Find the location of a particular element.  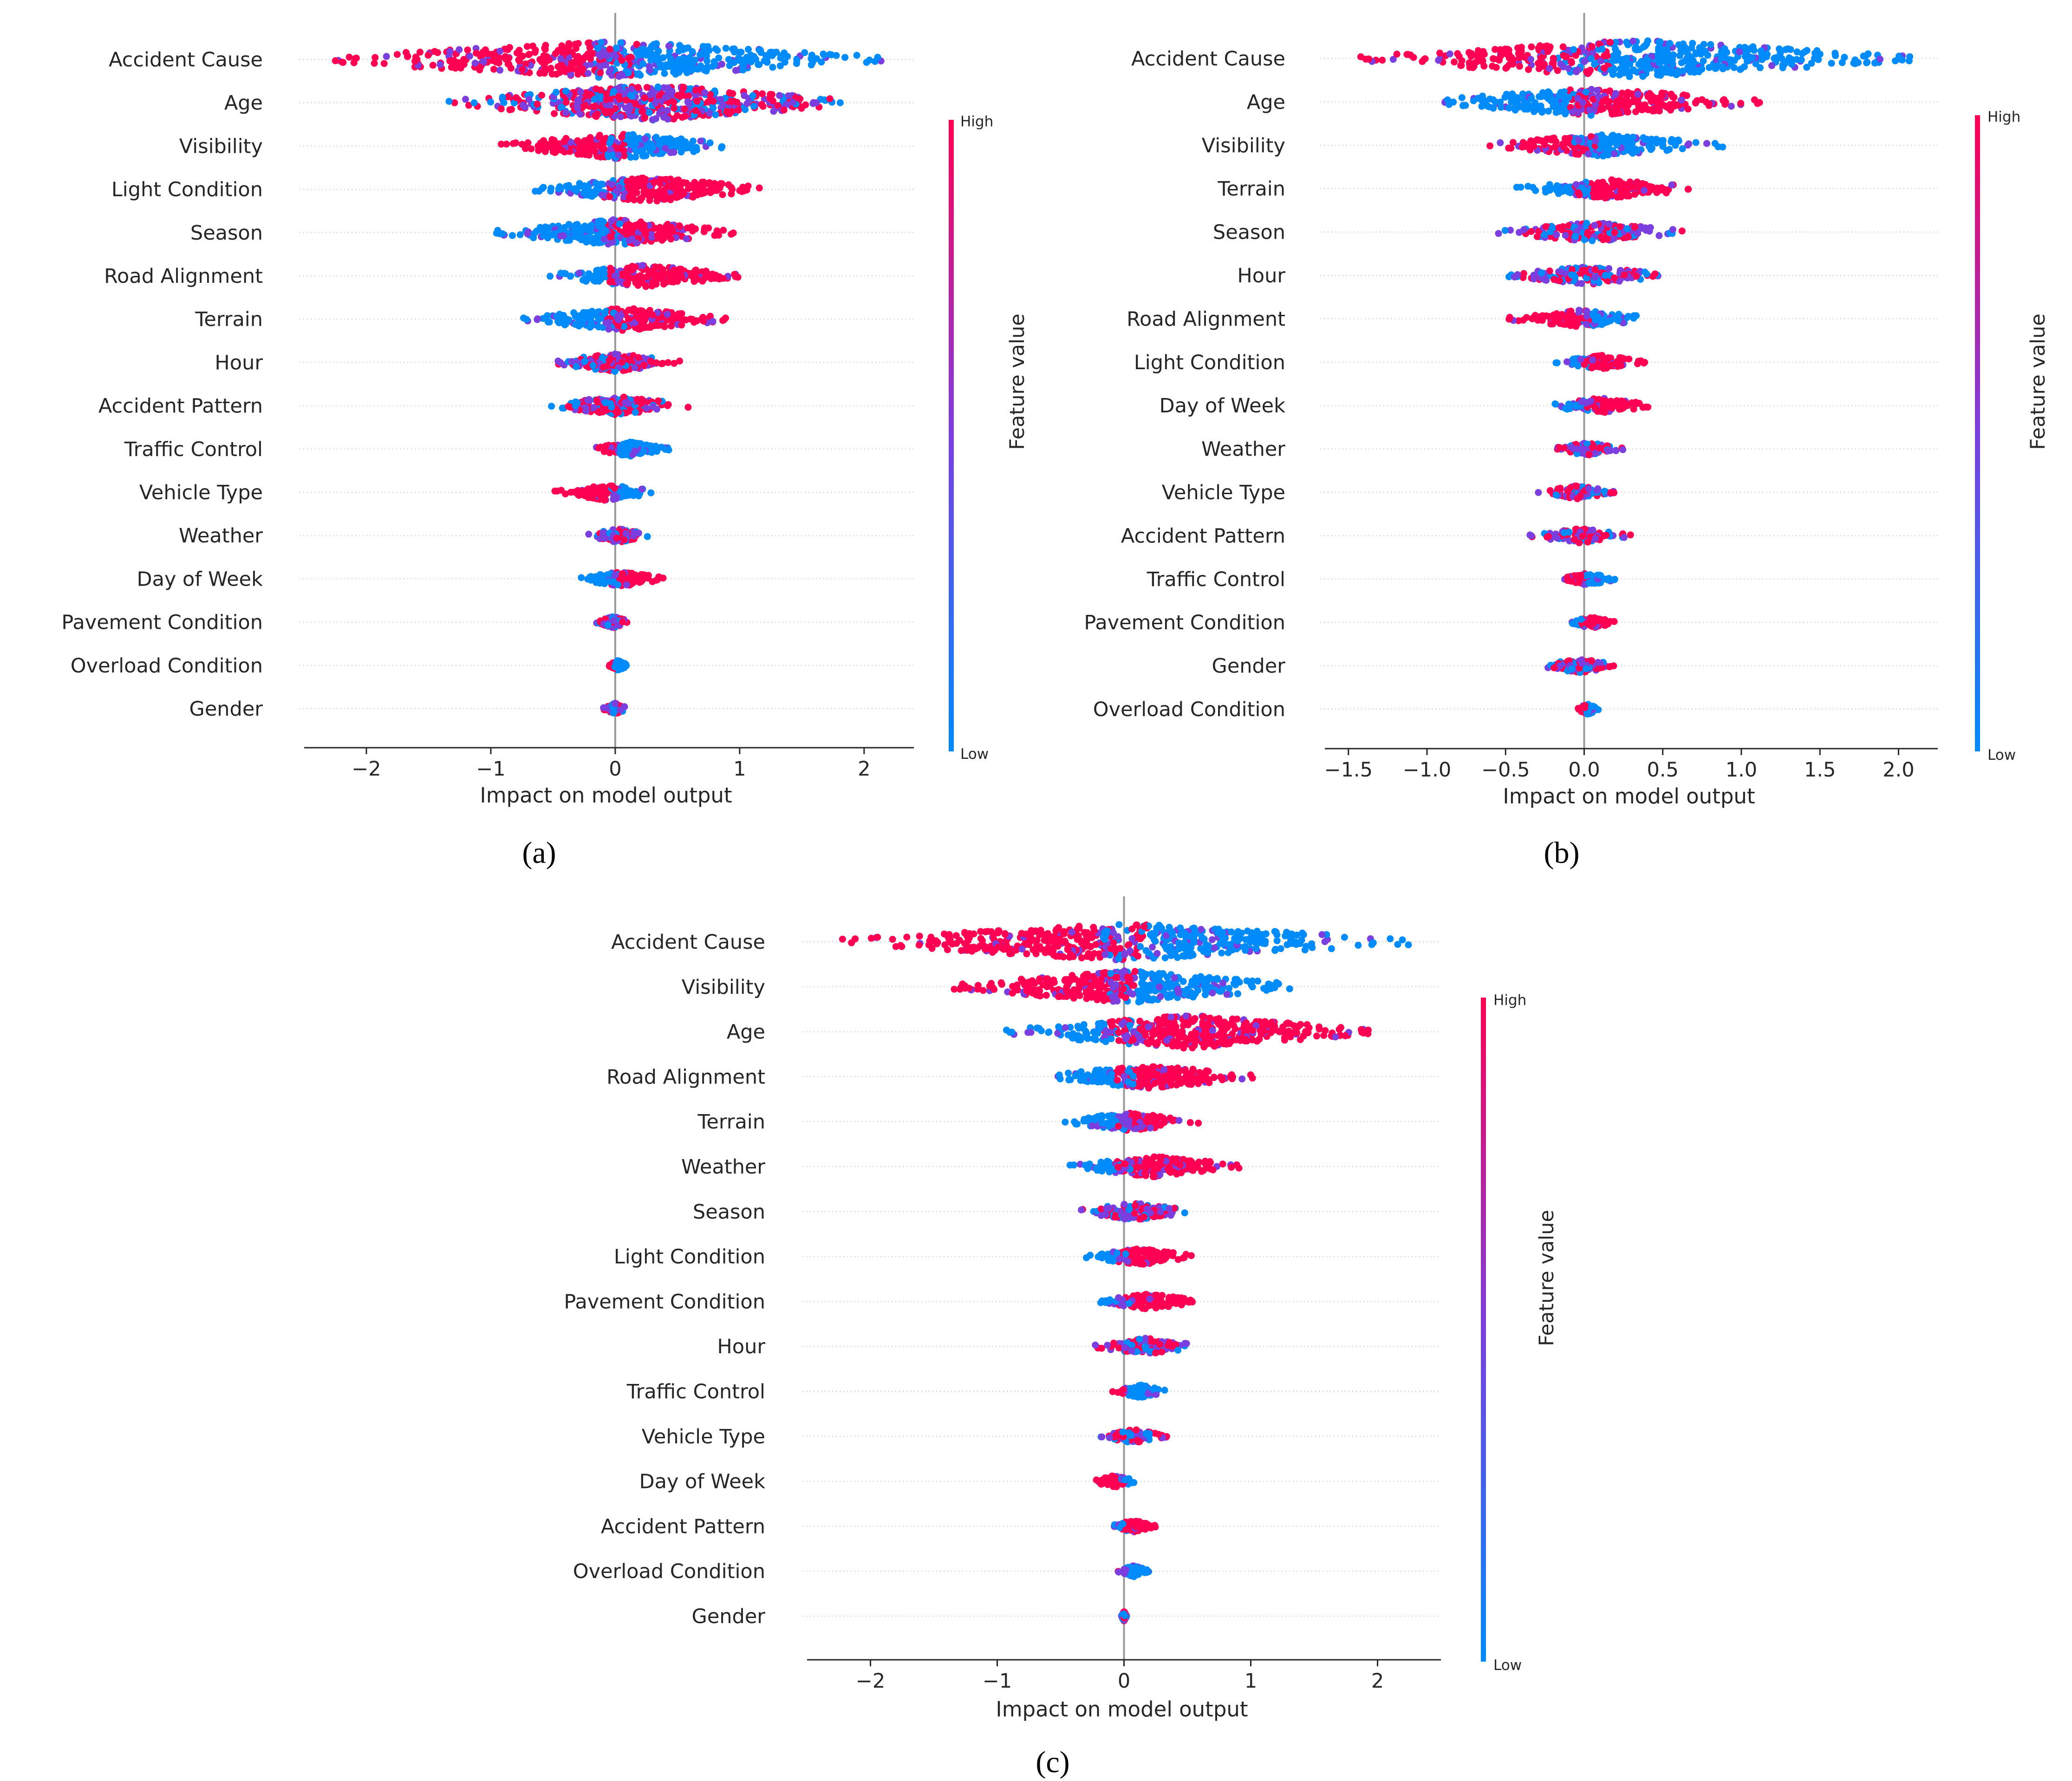

x-tick-label: −1 is located at coordinates (490, 769).